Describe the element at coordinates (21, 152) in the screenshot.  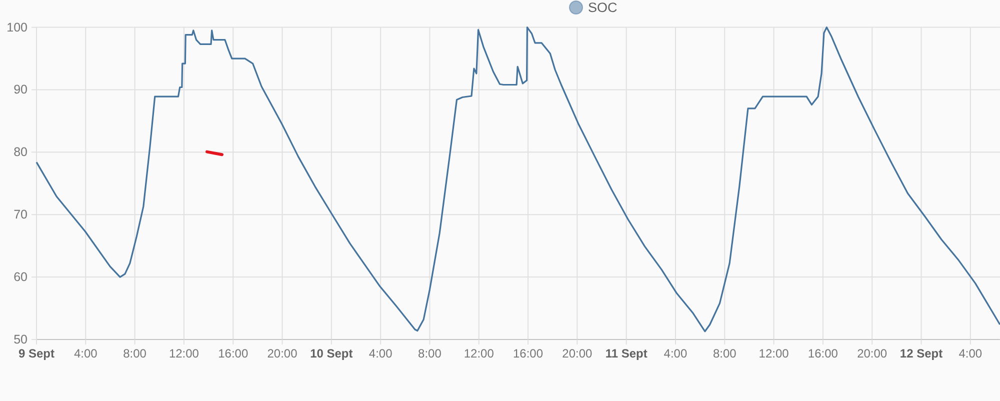
I see `y-tick-label: 80` at that location.